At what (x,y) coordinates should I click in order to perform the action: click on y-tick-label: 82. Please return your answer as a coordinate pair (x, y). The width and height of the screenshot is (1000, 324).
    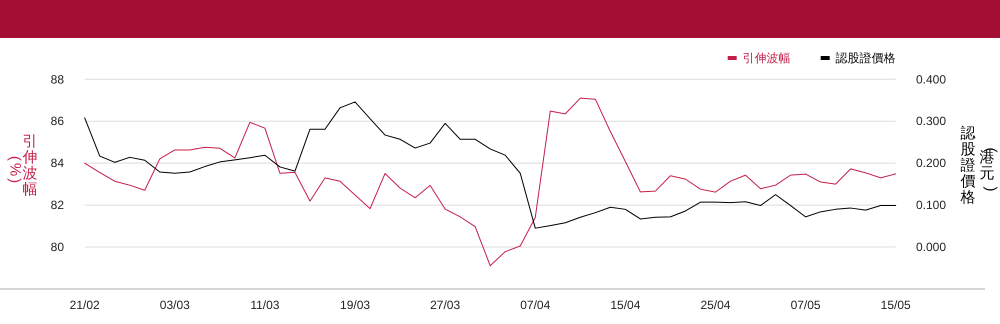
    Looking at the image, I should click on (57, 205).